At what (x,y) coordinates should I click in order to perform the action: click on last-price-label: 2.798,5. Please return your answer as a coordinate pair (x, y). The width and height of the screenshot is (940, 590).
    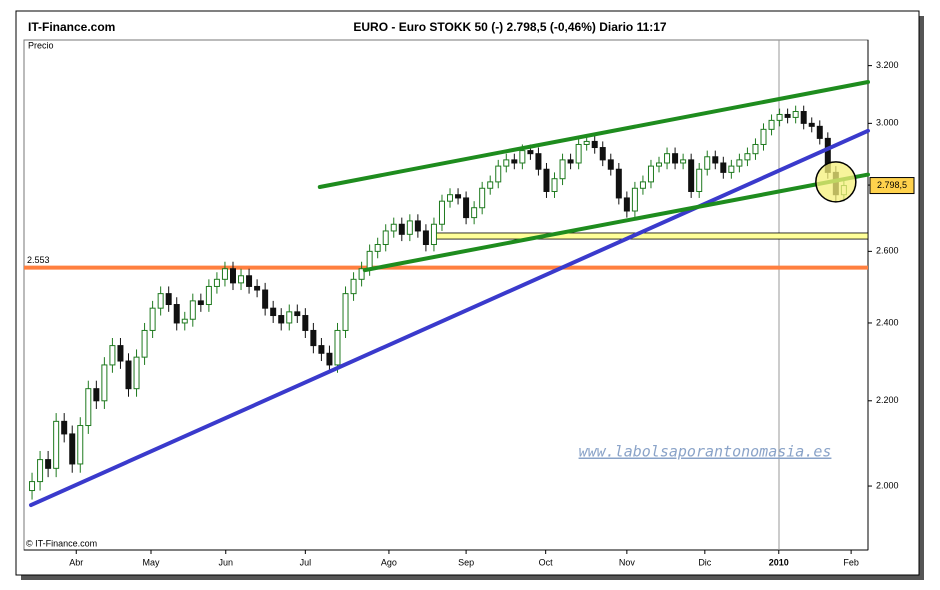
    Looking at the image, I should click on (892, 185).